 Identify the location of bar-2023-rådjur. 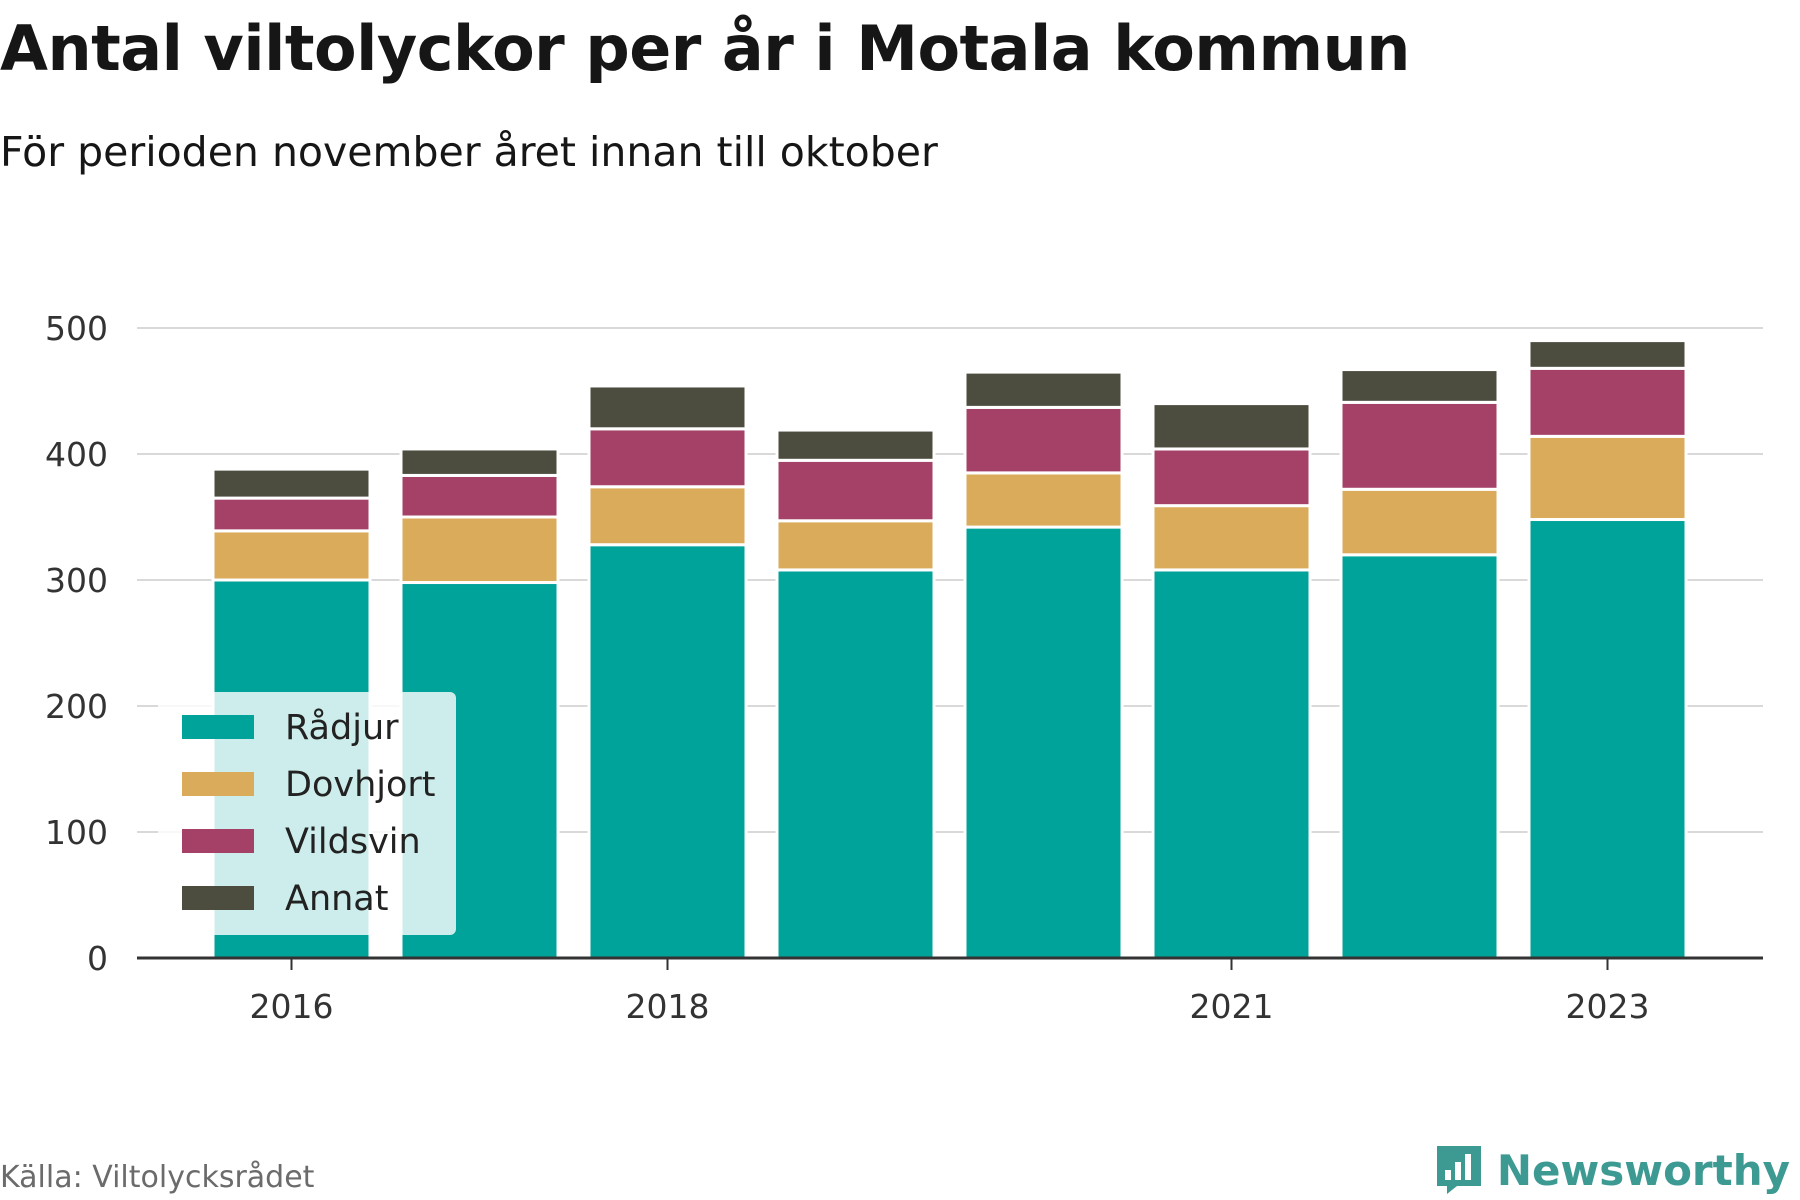
(1607, 739).